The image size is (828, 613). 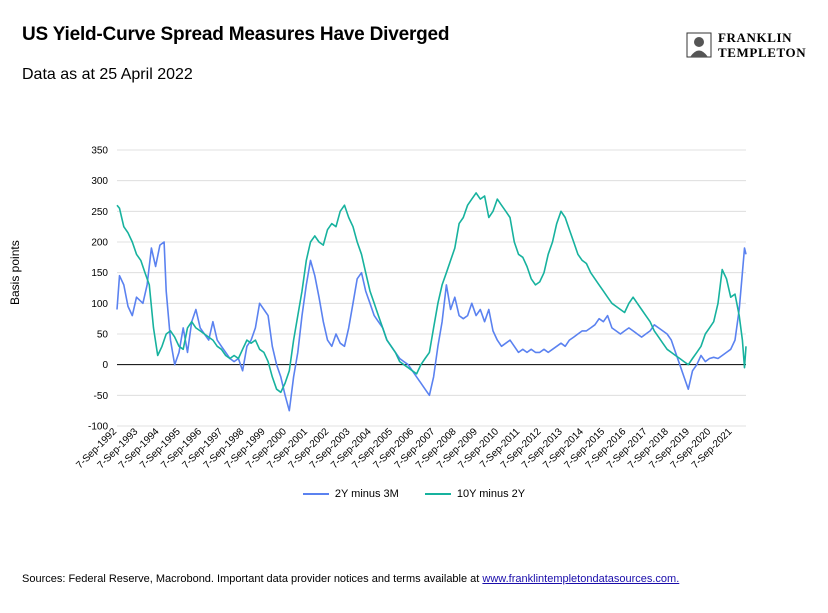 What do you see at coordinates (414, 494) in the screenshot?
I see `chart-legend: 2Y minus 3M 10Y minus 2Y` at bounding box center [414, 494].